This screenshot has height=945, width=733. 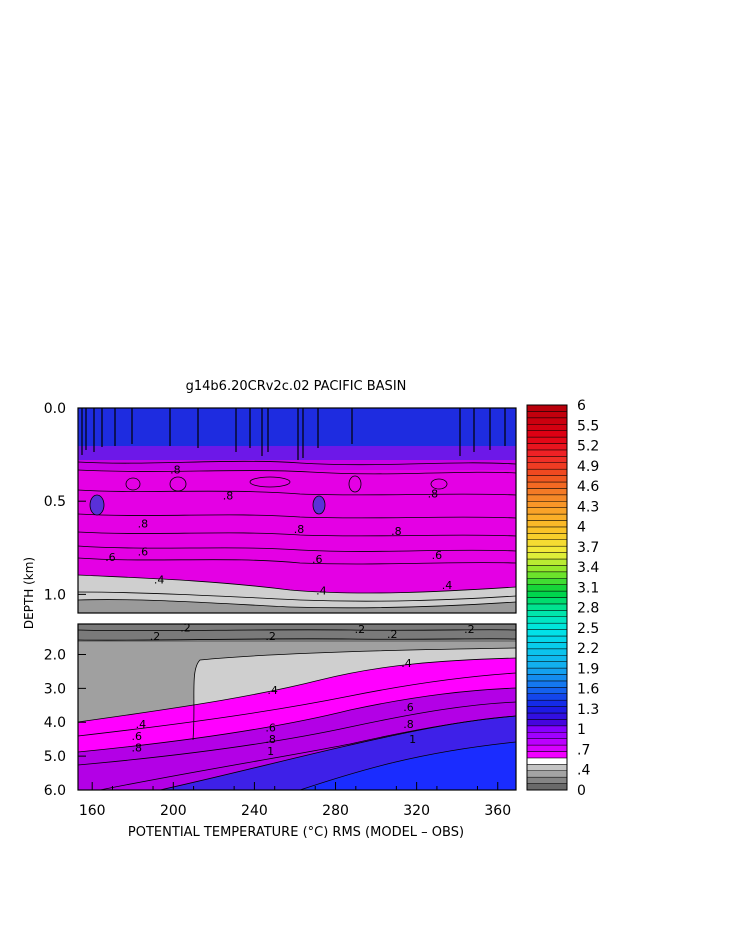 What do you see at coordinates (295, 800) in the screenshot?
I see `x-axis: 160 200 240 280 320 360` at bounding box center [295, 800].